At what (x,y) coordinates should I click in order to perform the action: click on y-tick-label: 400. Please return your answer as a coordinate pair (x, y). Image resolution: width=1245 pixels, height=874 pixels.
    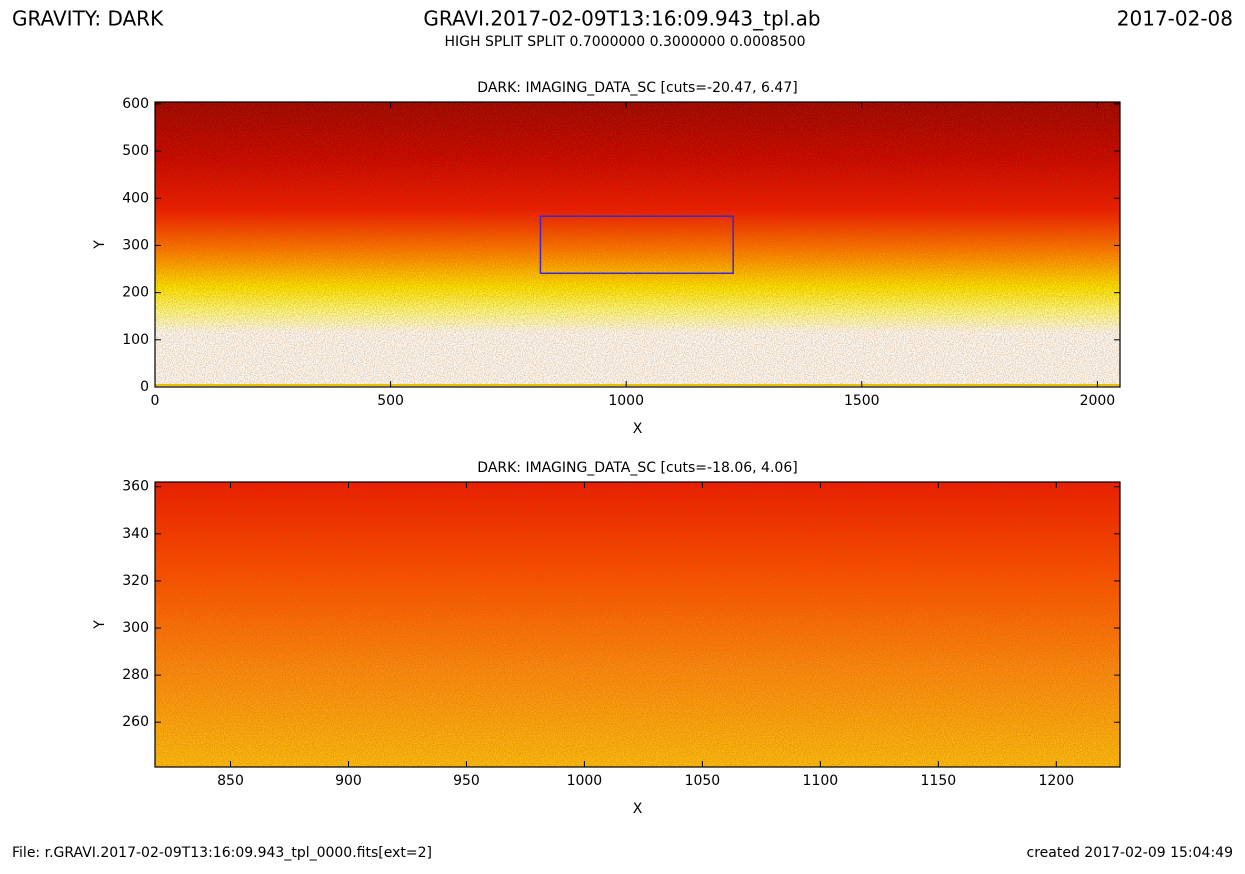
    Looking at the image, I should click on (135, 198).